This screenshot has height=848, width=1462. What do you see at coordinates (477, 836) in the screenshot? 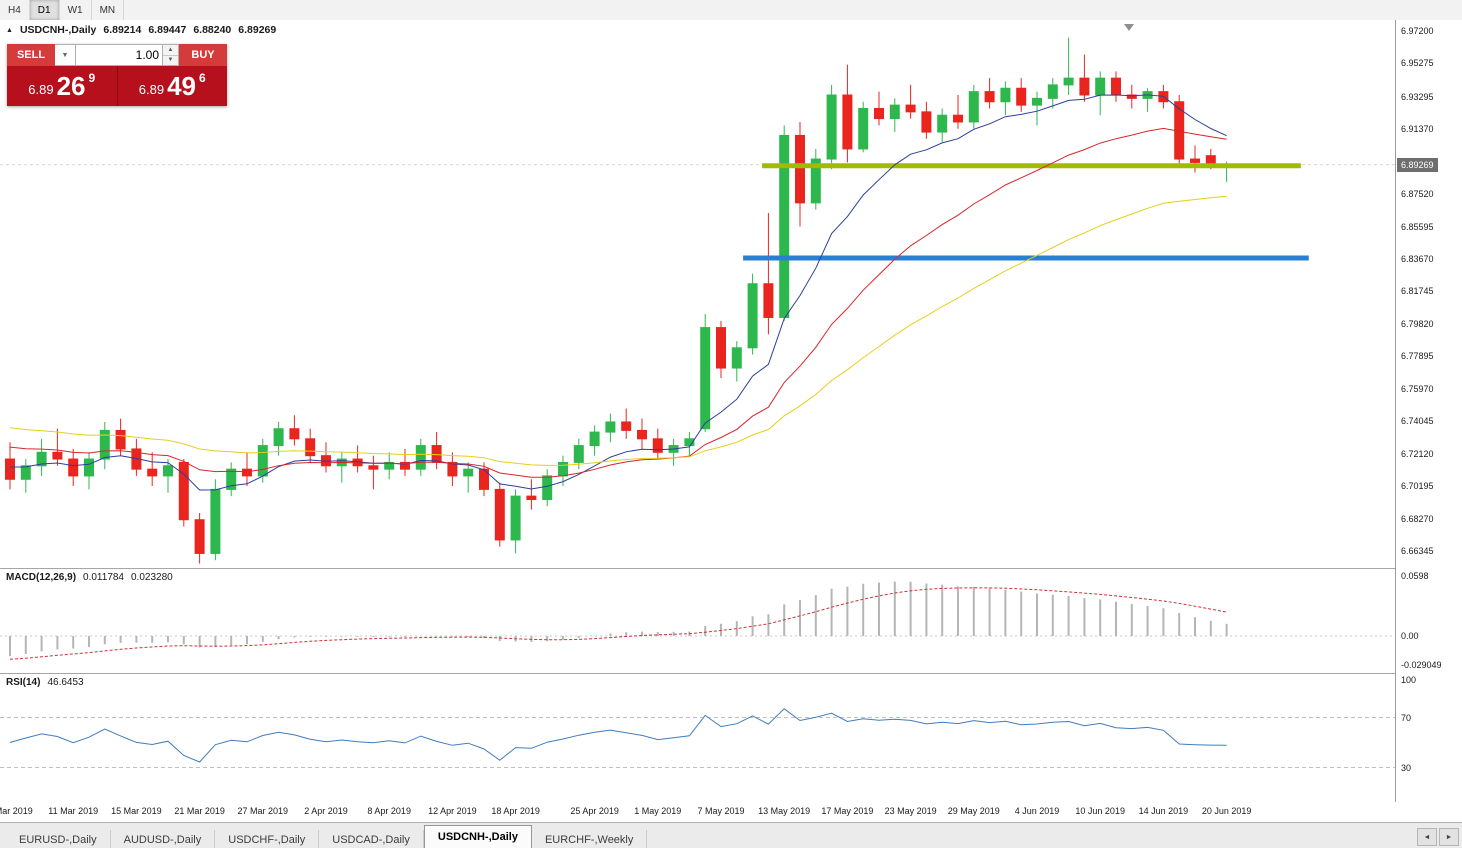
I see `tab-usdcnh-daily: USDCNH-,Daily` at bounding box center [477, 836].